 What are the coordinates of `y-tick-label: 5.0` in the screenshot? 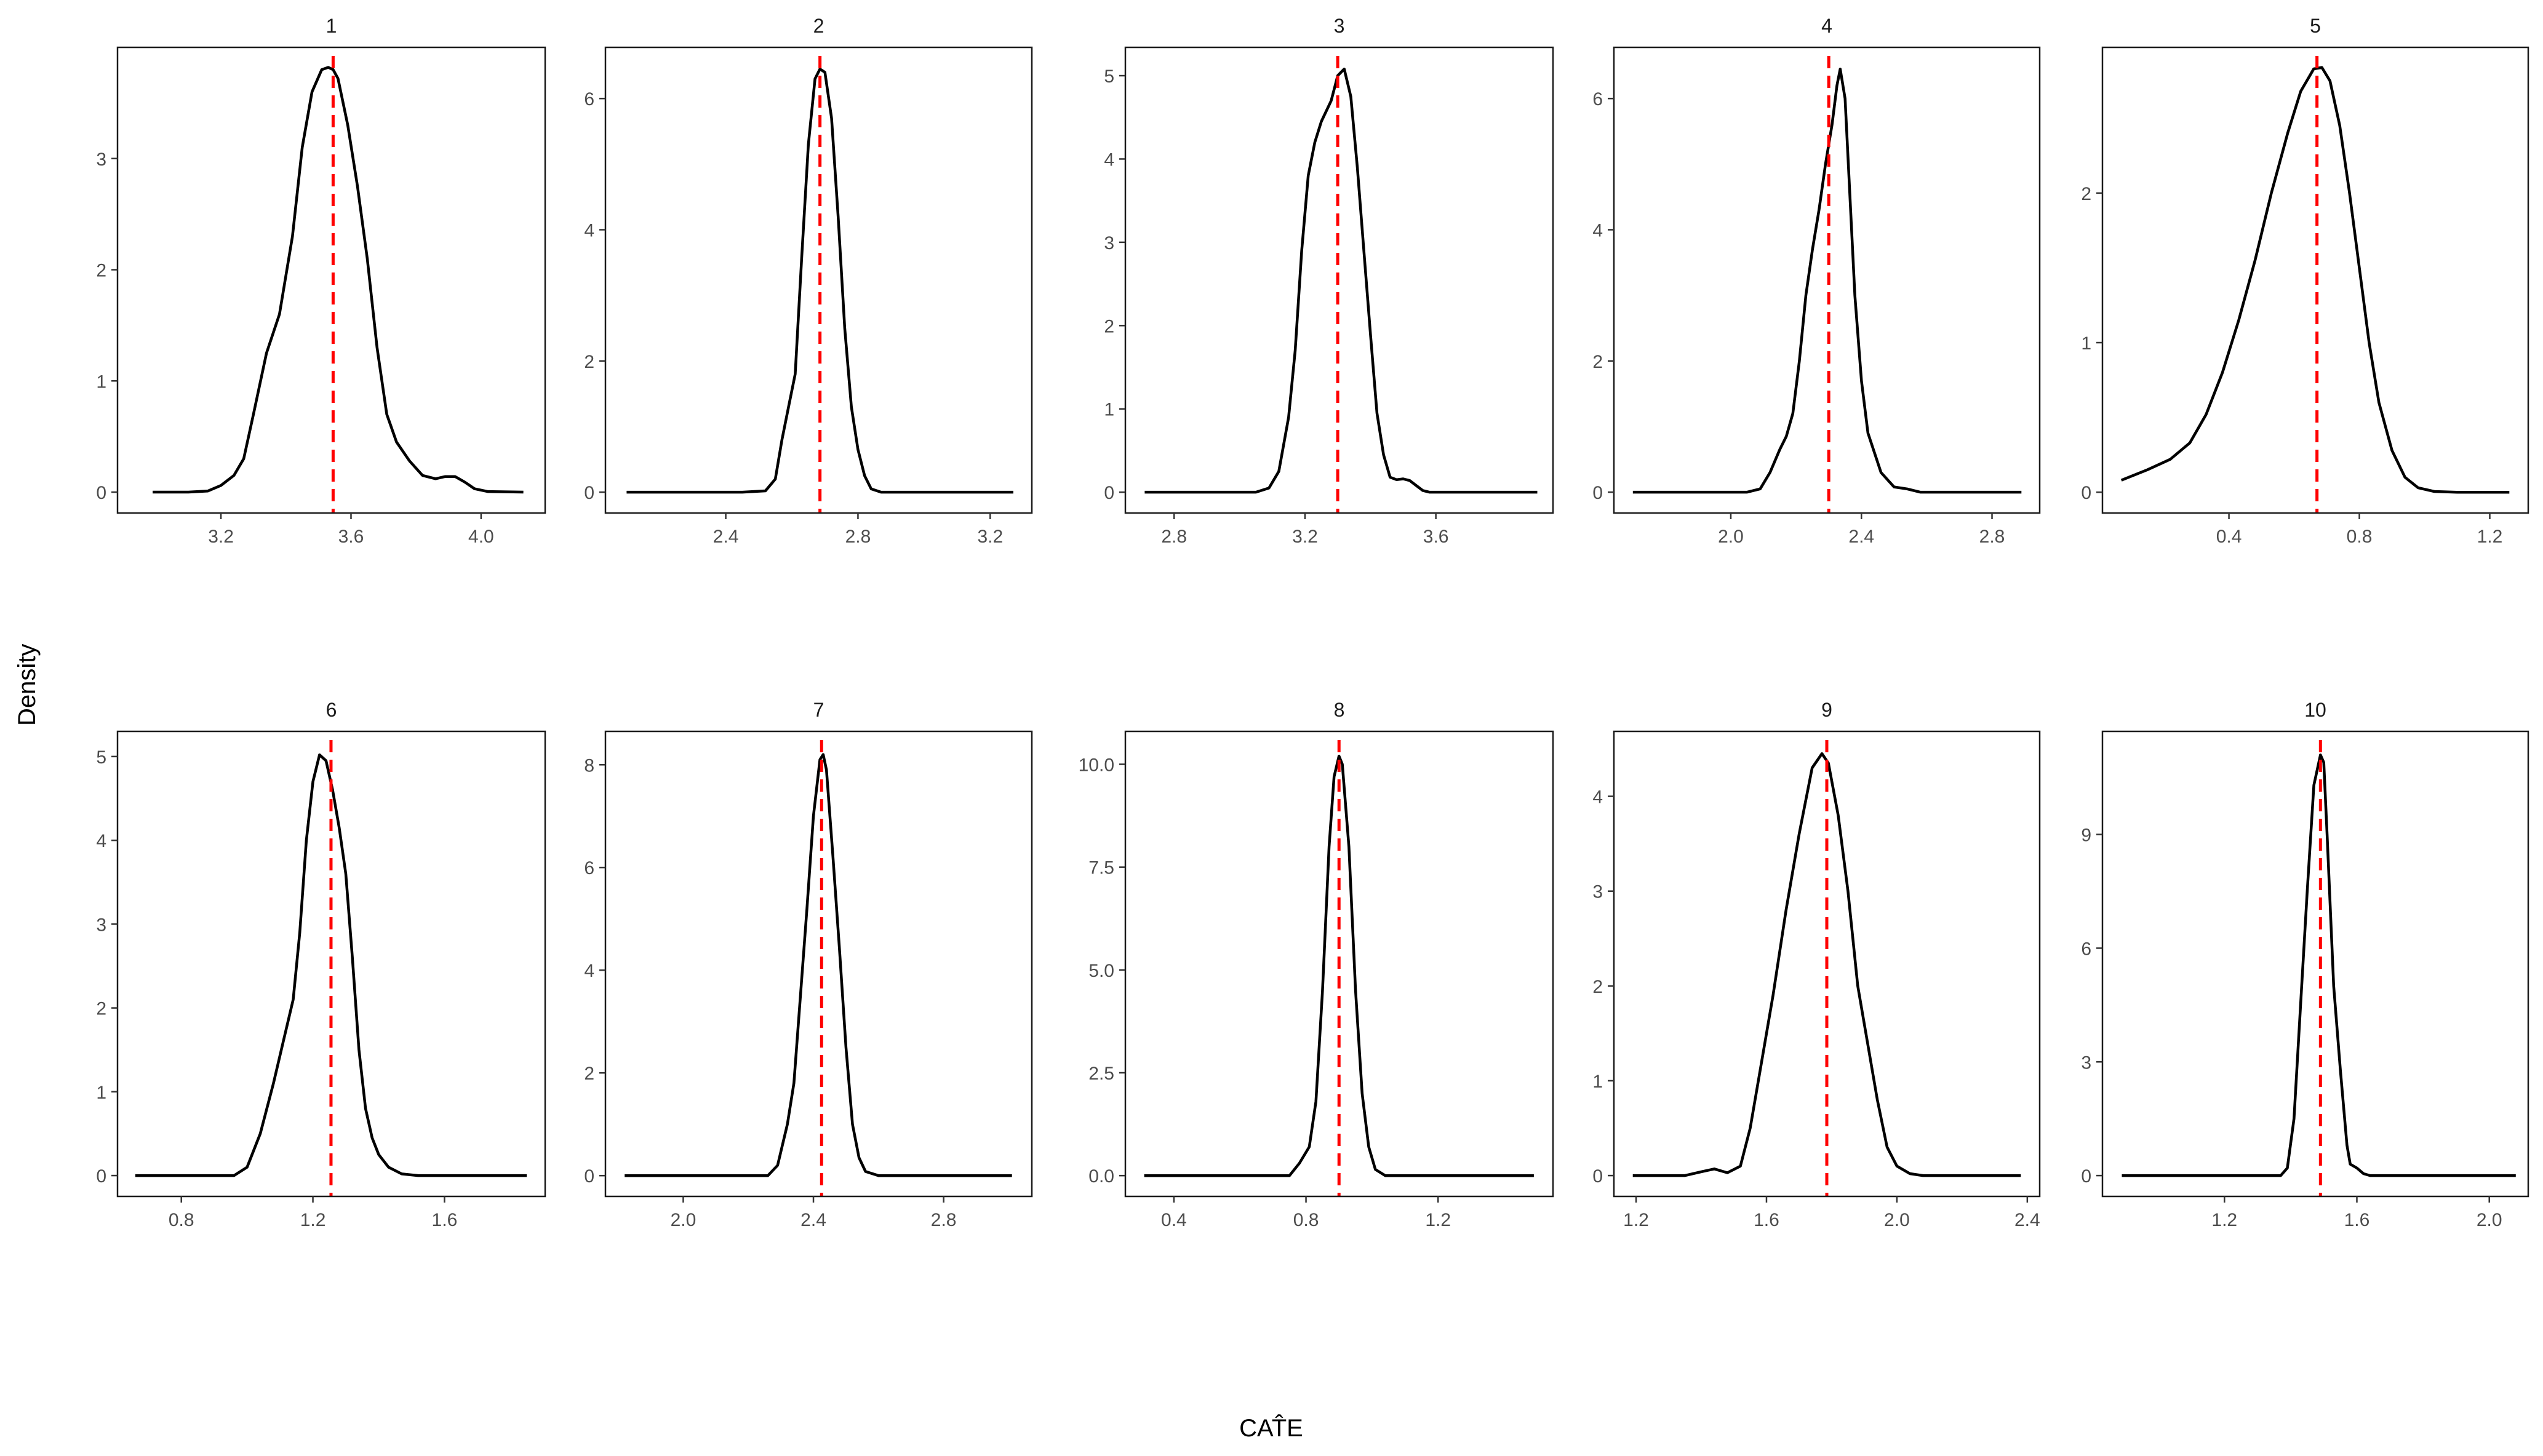 It's located at (1101, 971).